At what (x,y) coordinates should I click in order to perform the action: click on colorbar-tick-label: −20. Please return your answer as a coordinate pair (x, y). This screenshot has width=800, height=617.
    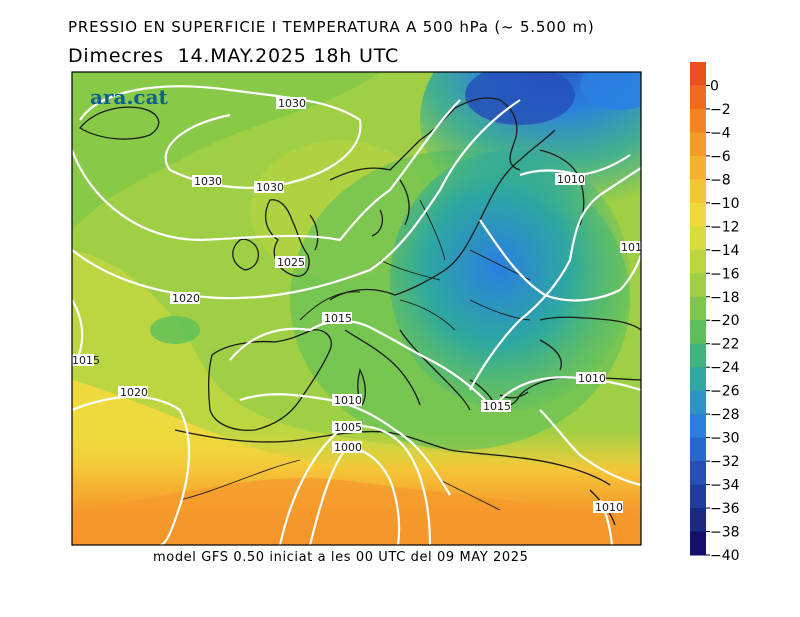
    Looking at the image, I should click on (725, 321).